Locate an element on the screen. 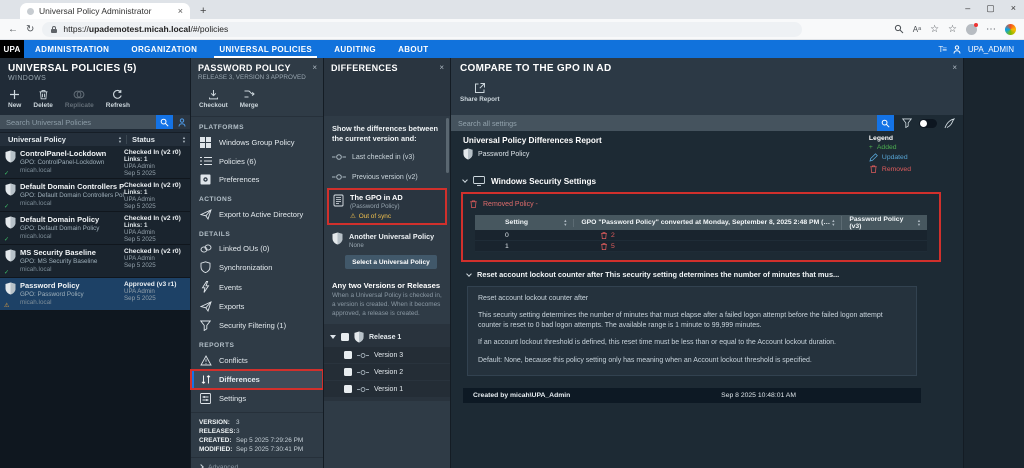 The width and height of the screenshot is (1024, 468). commit-icon is located at coordinates (363, 372).